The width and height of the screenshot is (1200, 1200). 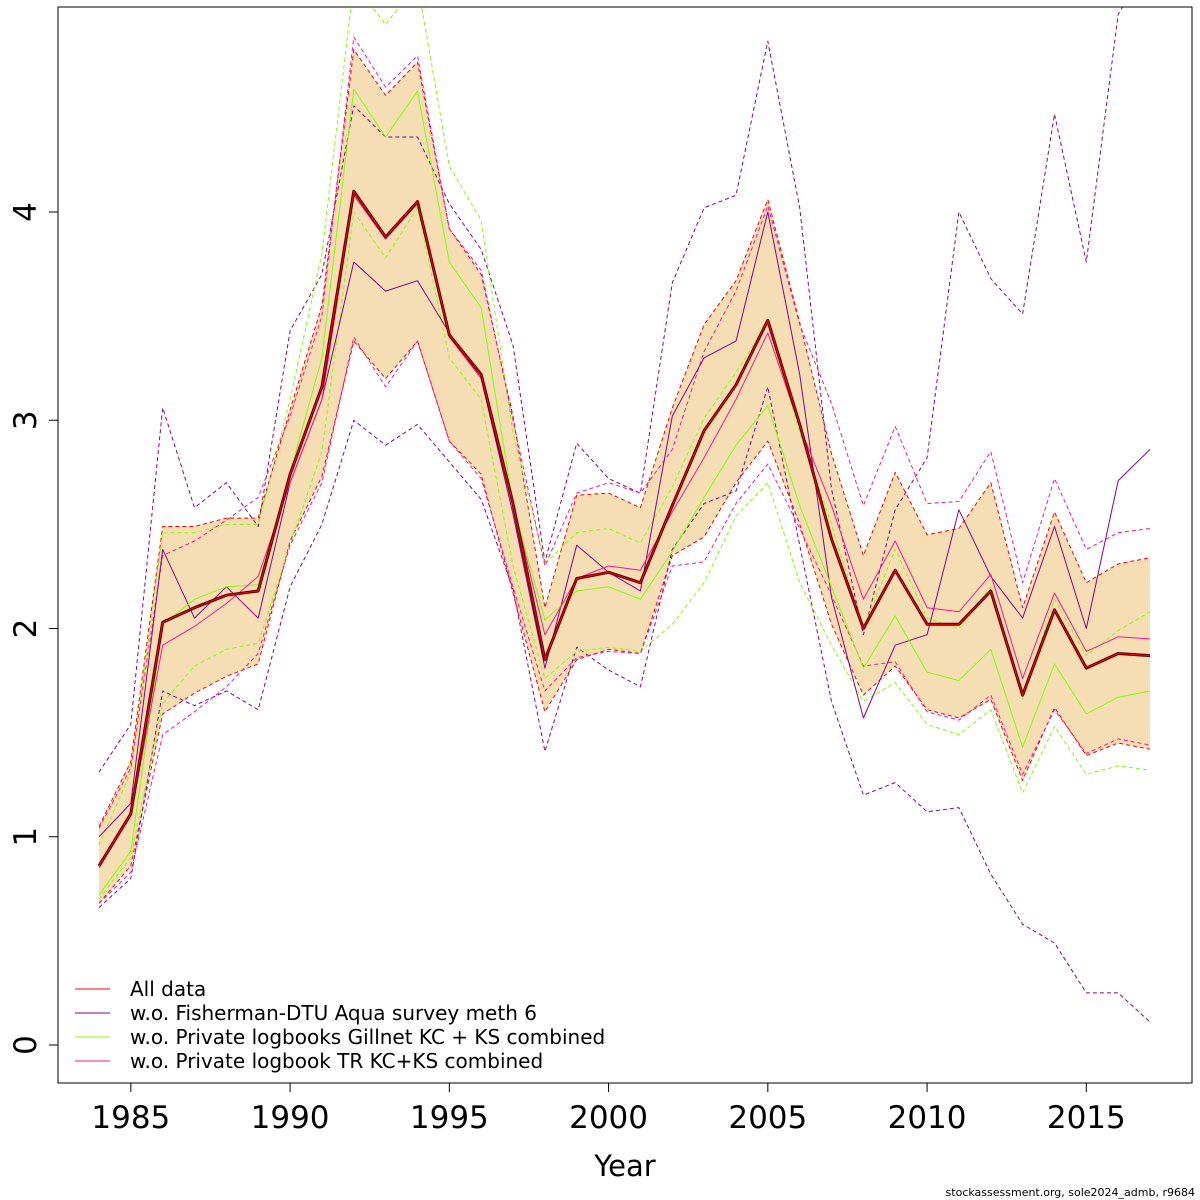 I want to click on x-tick-label-1985: 1985, so click(x=130, y=1118).